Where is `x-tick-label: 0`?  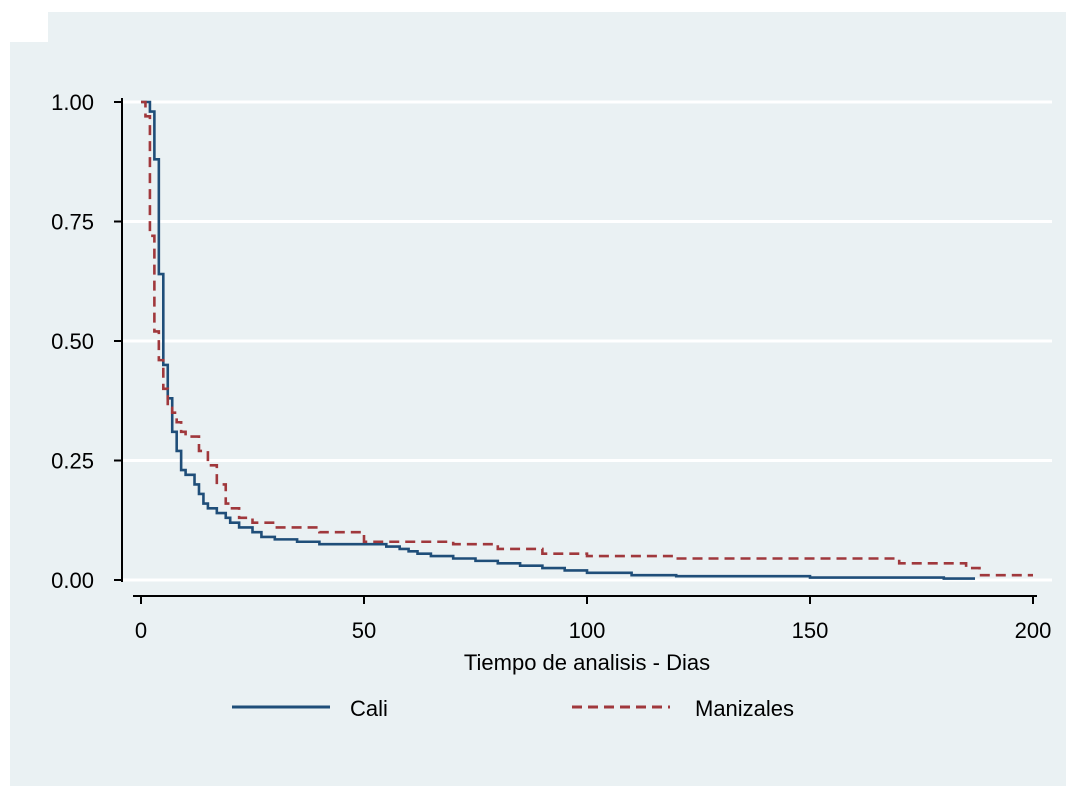 x-tick-label: 0 is located at coordinates (141, 630).